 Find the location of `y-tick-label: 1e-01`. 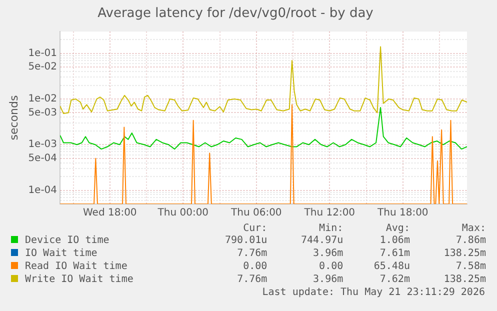

y-tick-label: 1e-01 is located at coordinates (43, 53).